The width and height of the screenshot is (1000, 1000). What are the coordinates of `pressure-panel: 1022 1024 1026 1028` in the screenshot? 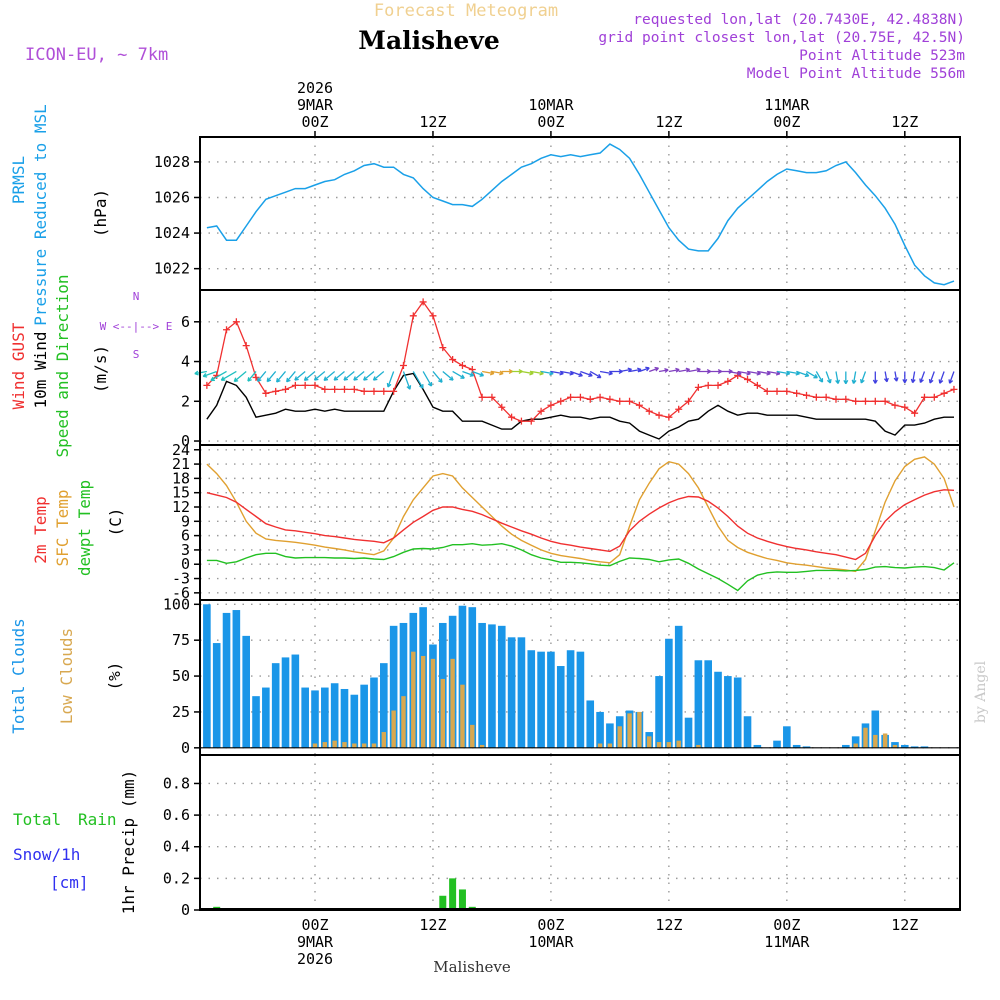 It's located at (557, 213).